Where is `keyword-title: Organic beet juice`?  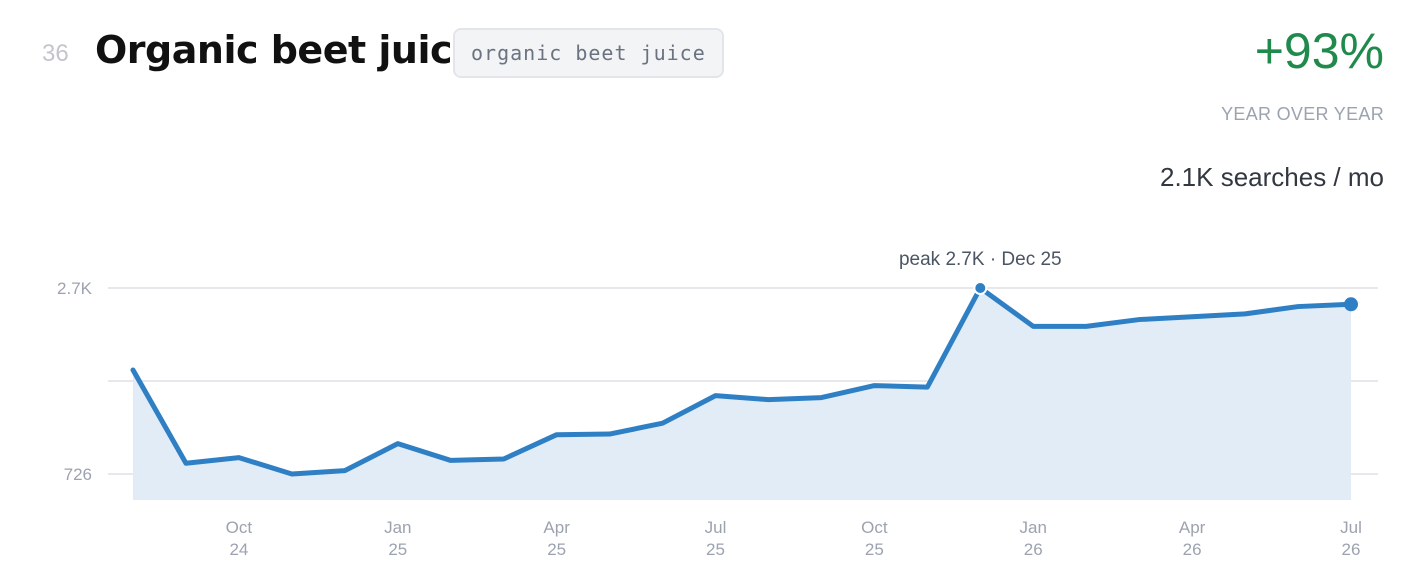 keyword-title: Organic beet juice is located at coordinates (286, 50).